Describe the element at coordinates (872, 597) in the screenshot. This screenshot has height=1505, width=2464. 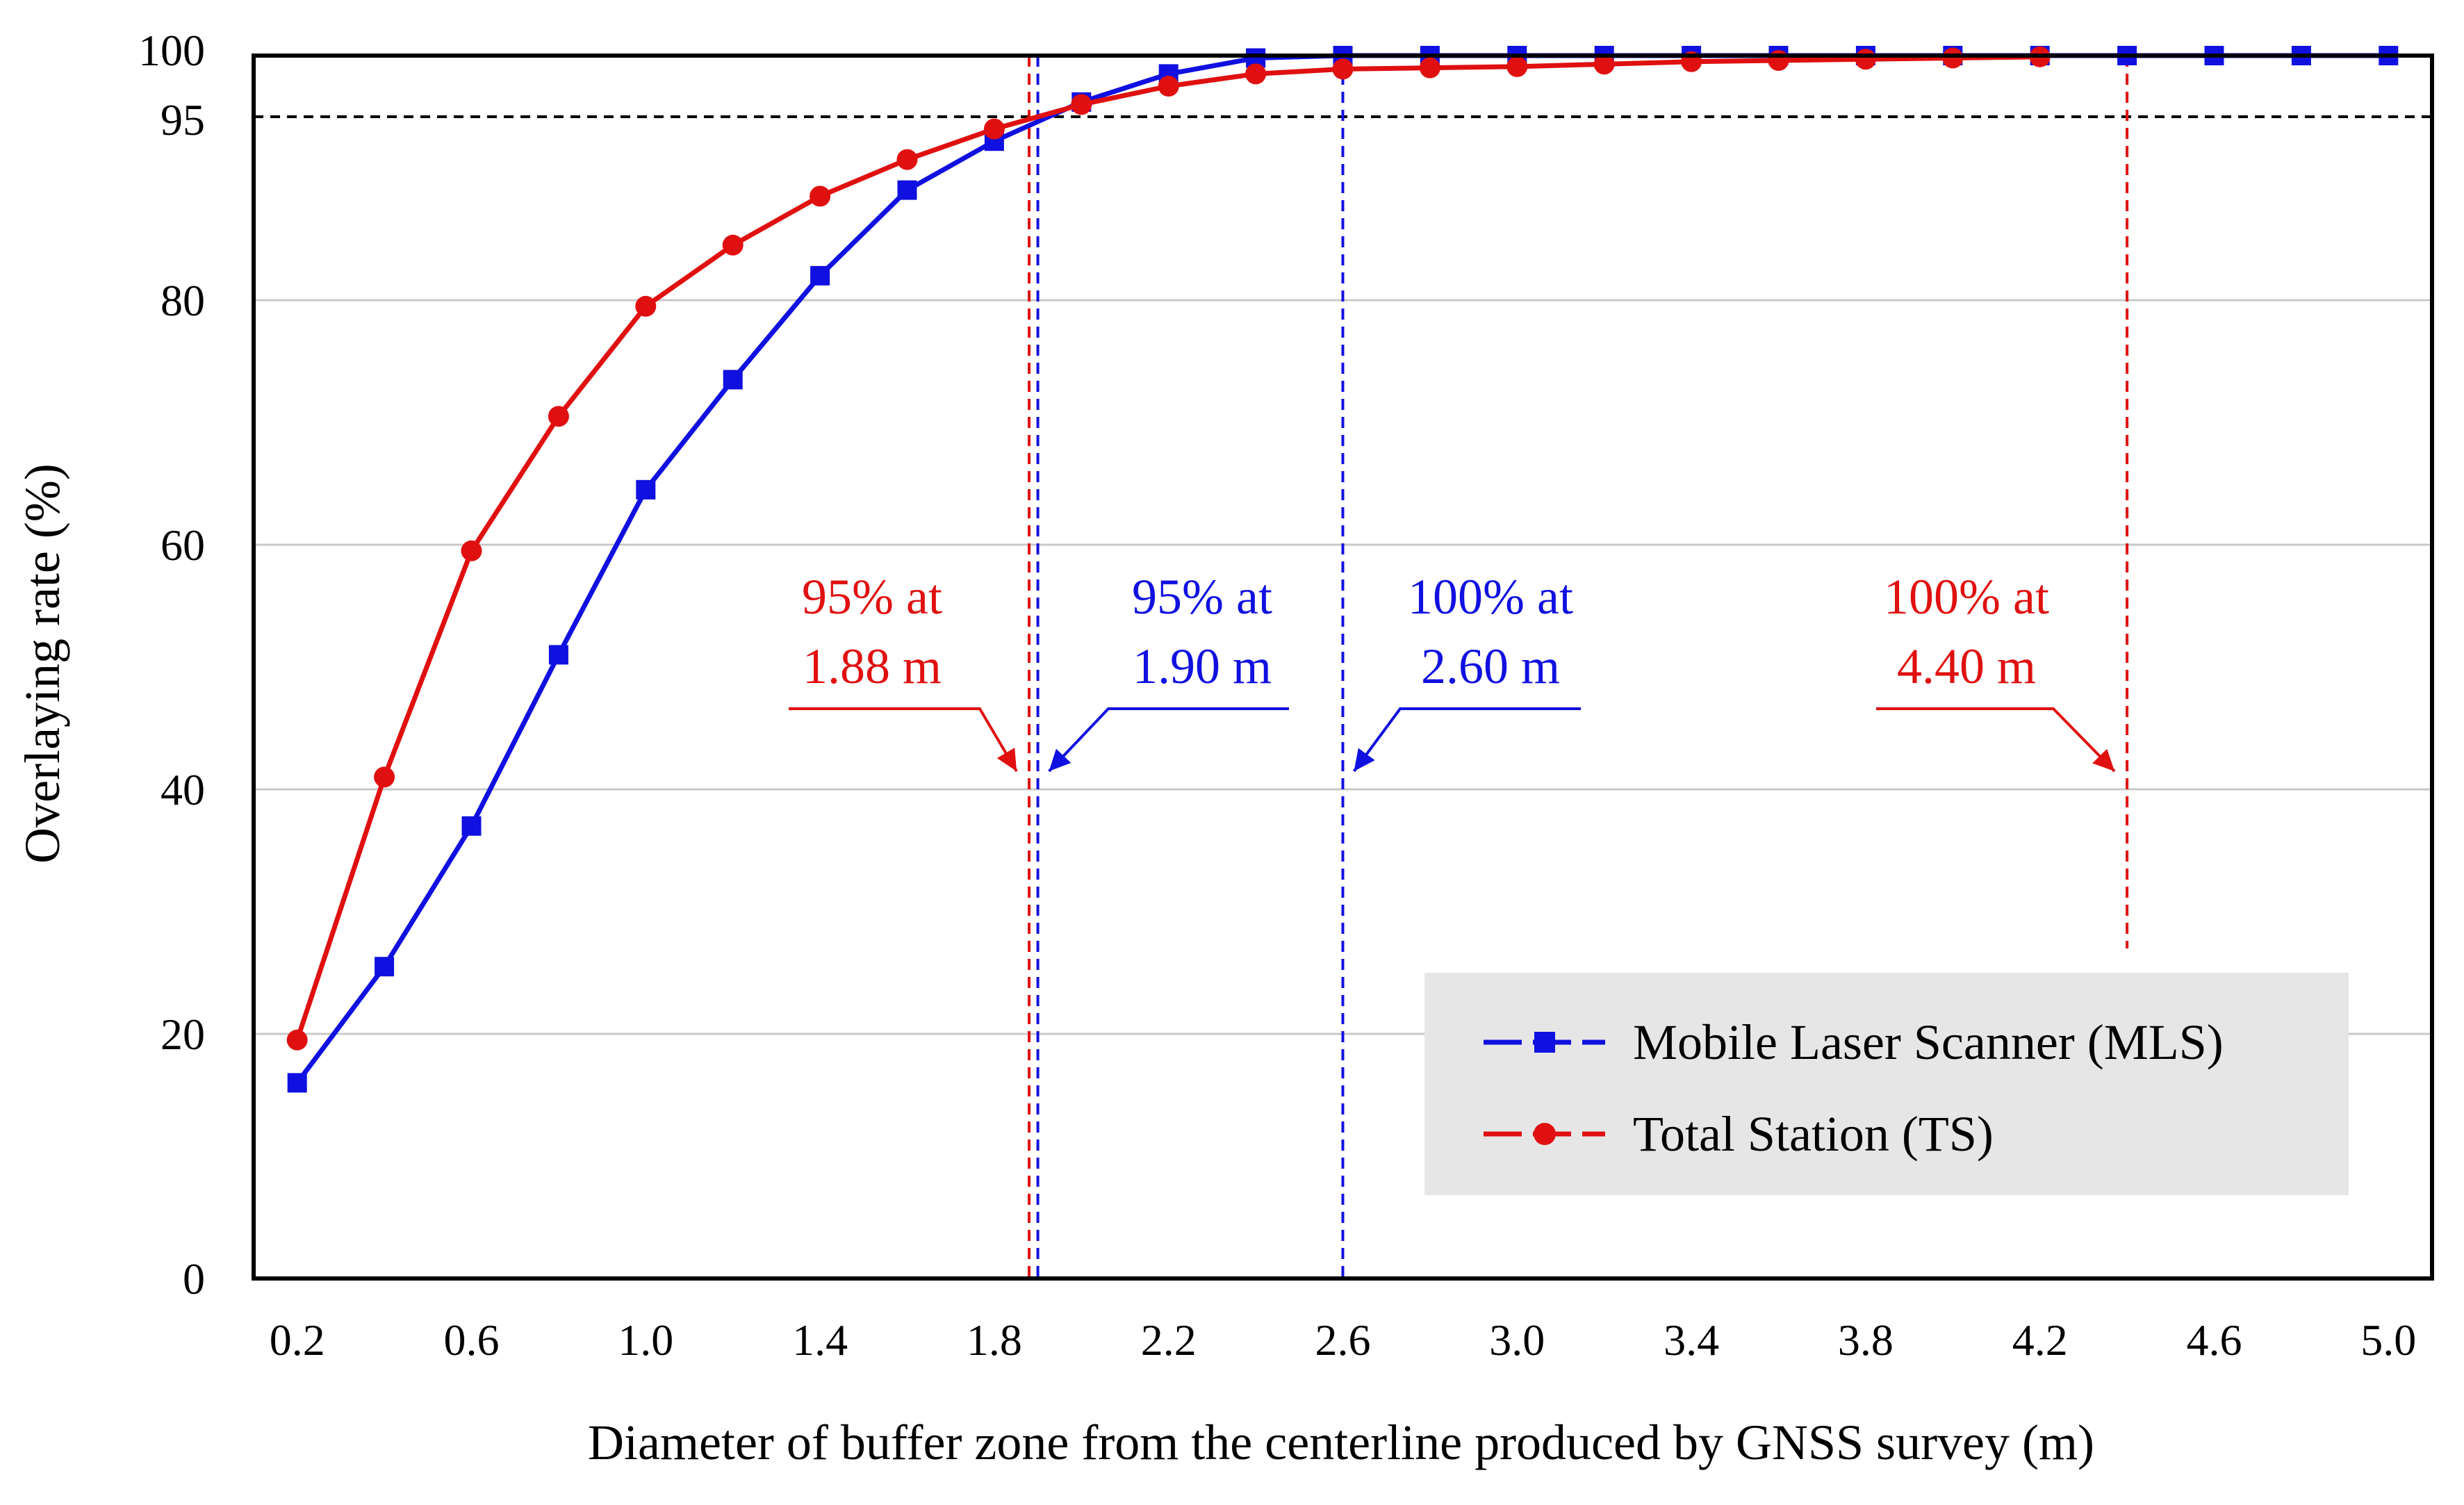
I see `annotation-line1-0: 95% at` at that location.